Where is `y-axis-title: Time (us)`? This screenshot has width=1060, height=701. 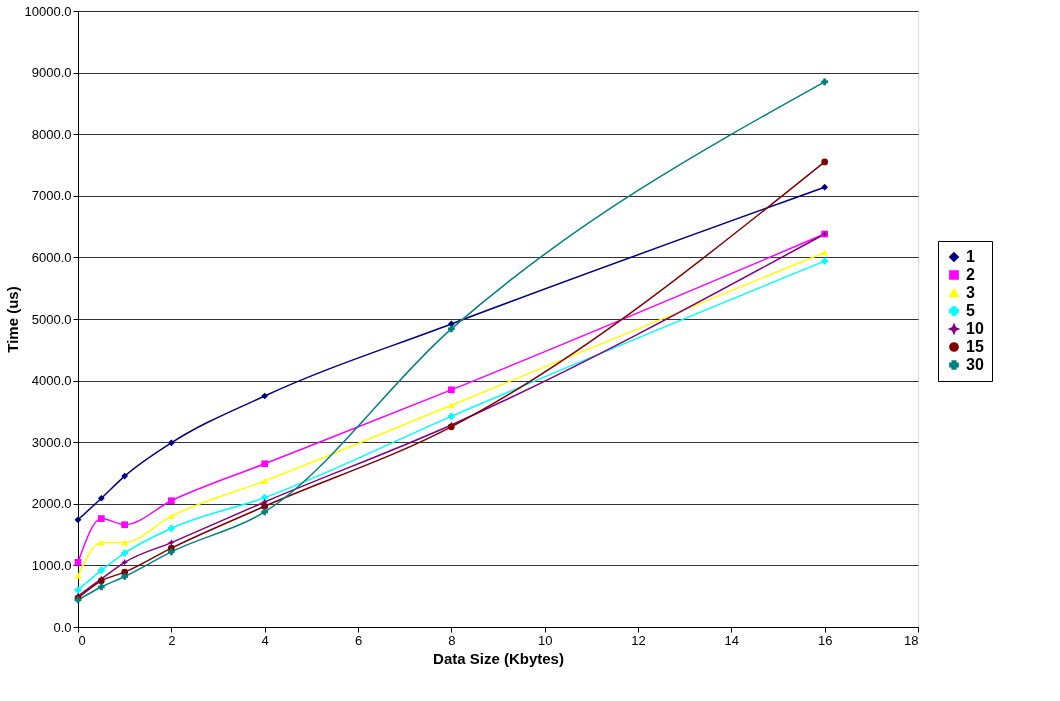
y-axis-title: Time (us) is located at coordinates (12, 319).